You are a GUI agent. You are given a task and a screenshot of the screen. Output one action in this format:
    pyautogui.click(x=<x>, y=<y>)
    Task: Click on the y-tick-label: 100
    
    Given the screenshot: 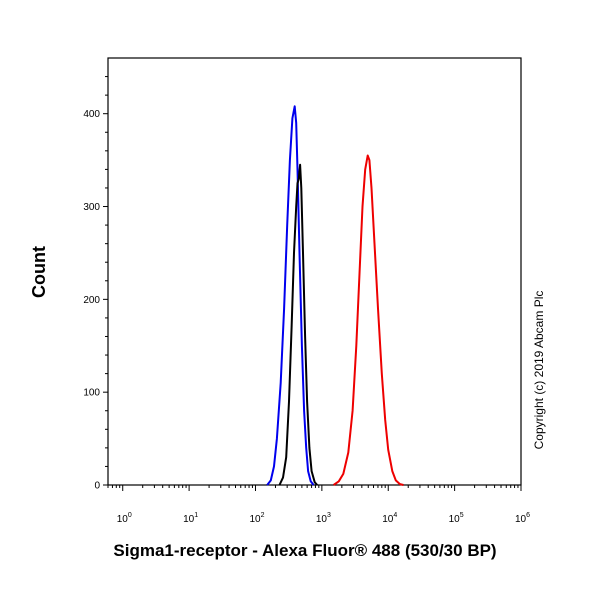 What is the action you would take?
    pyautogui.click(x=91, y=393)
    